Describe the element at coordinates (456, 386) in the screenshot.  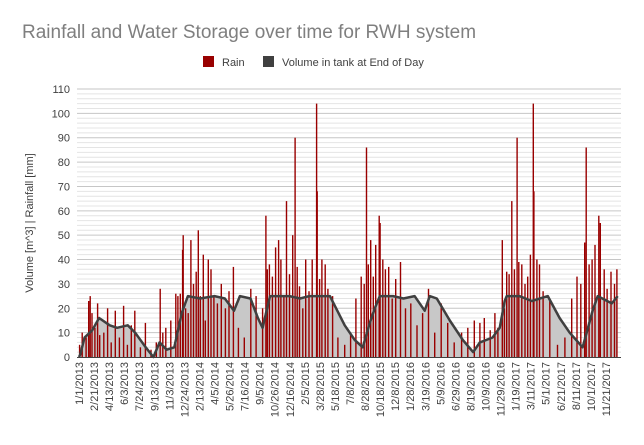
I see `x-tick-label: 6/29/2016` at that location.